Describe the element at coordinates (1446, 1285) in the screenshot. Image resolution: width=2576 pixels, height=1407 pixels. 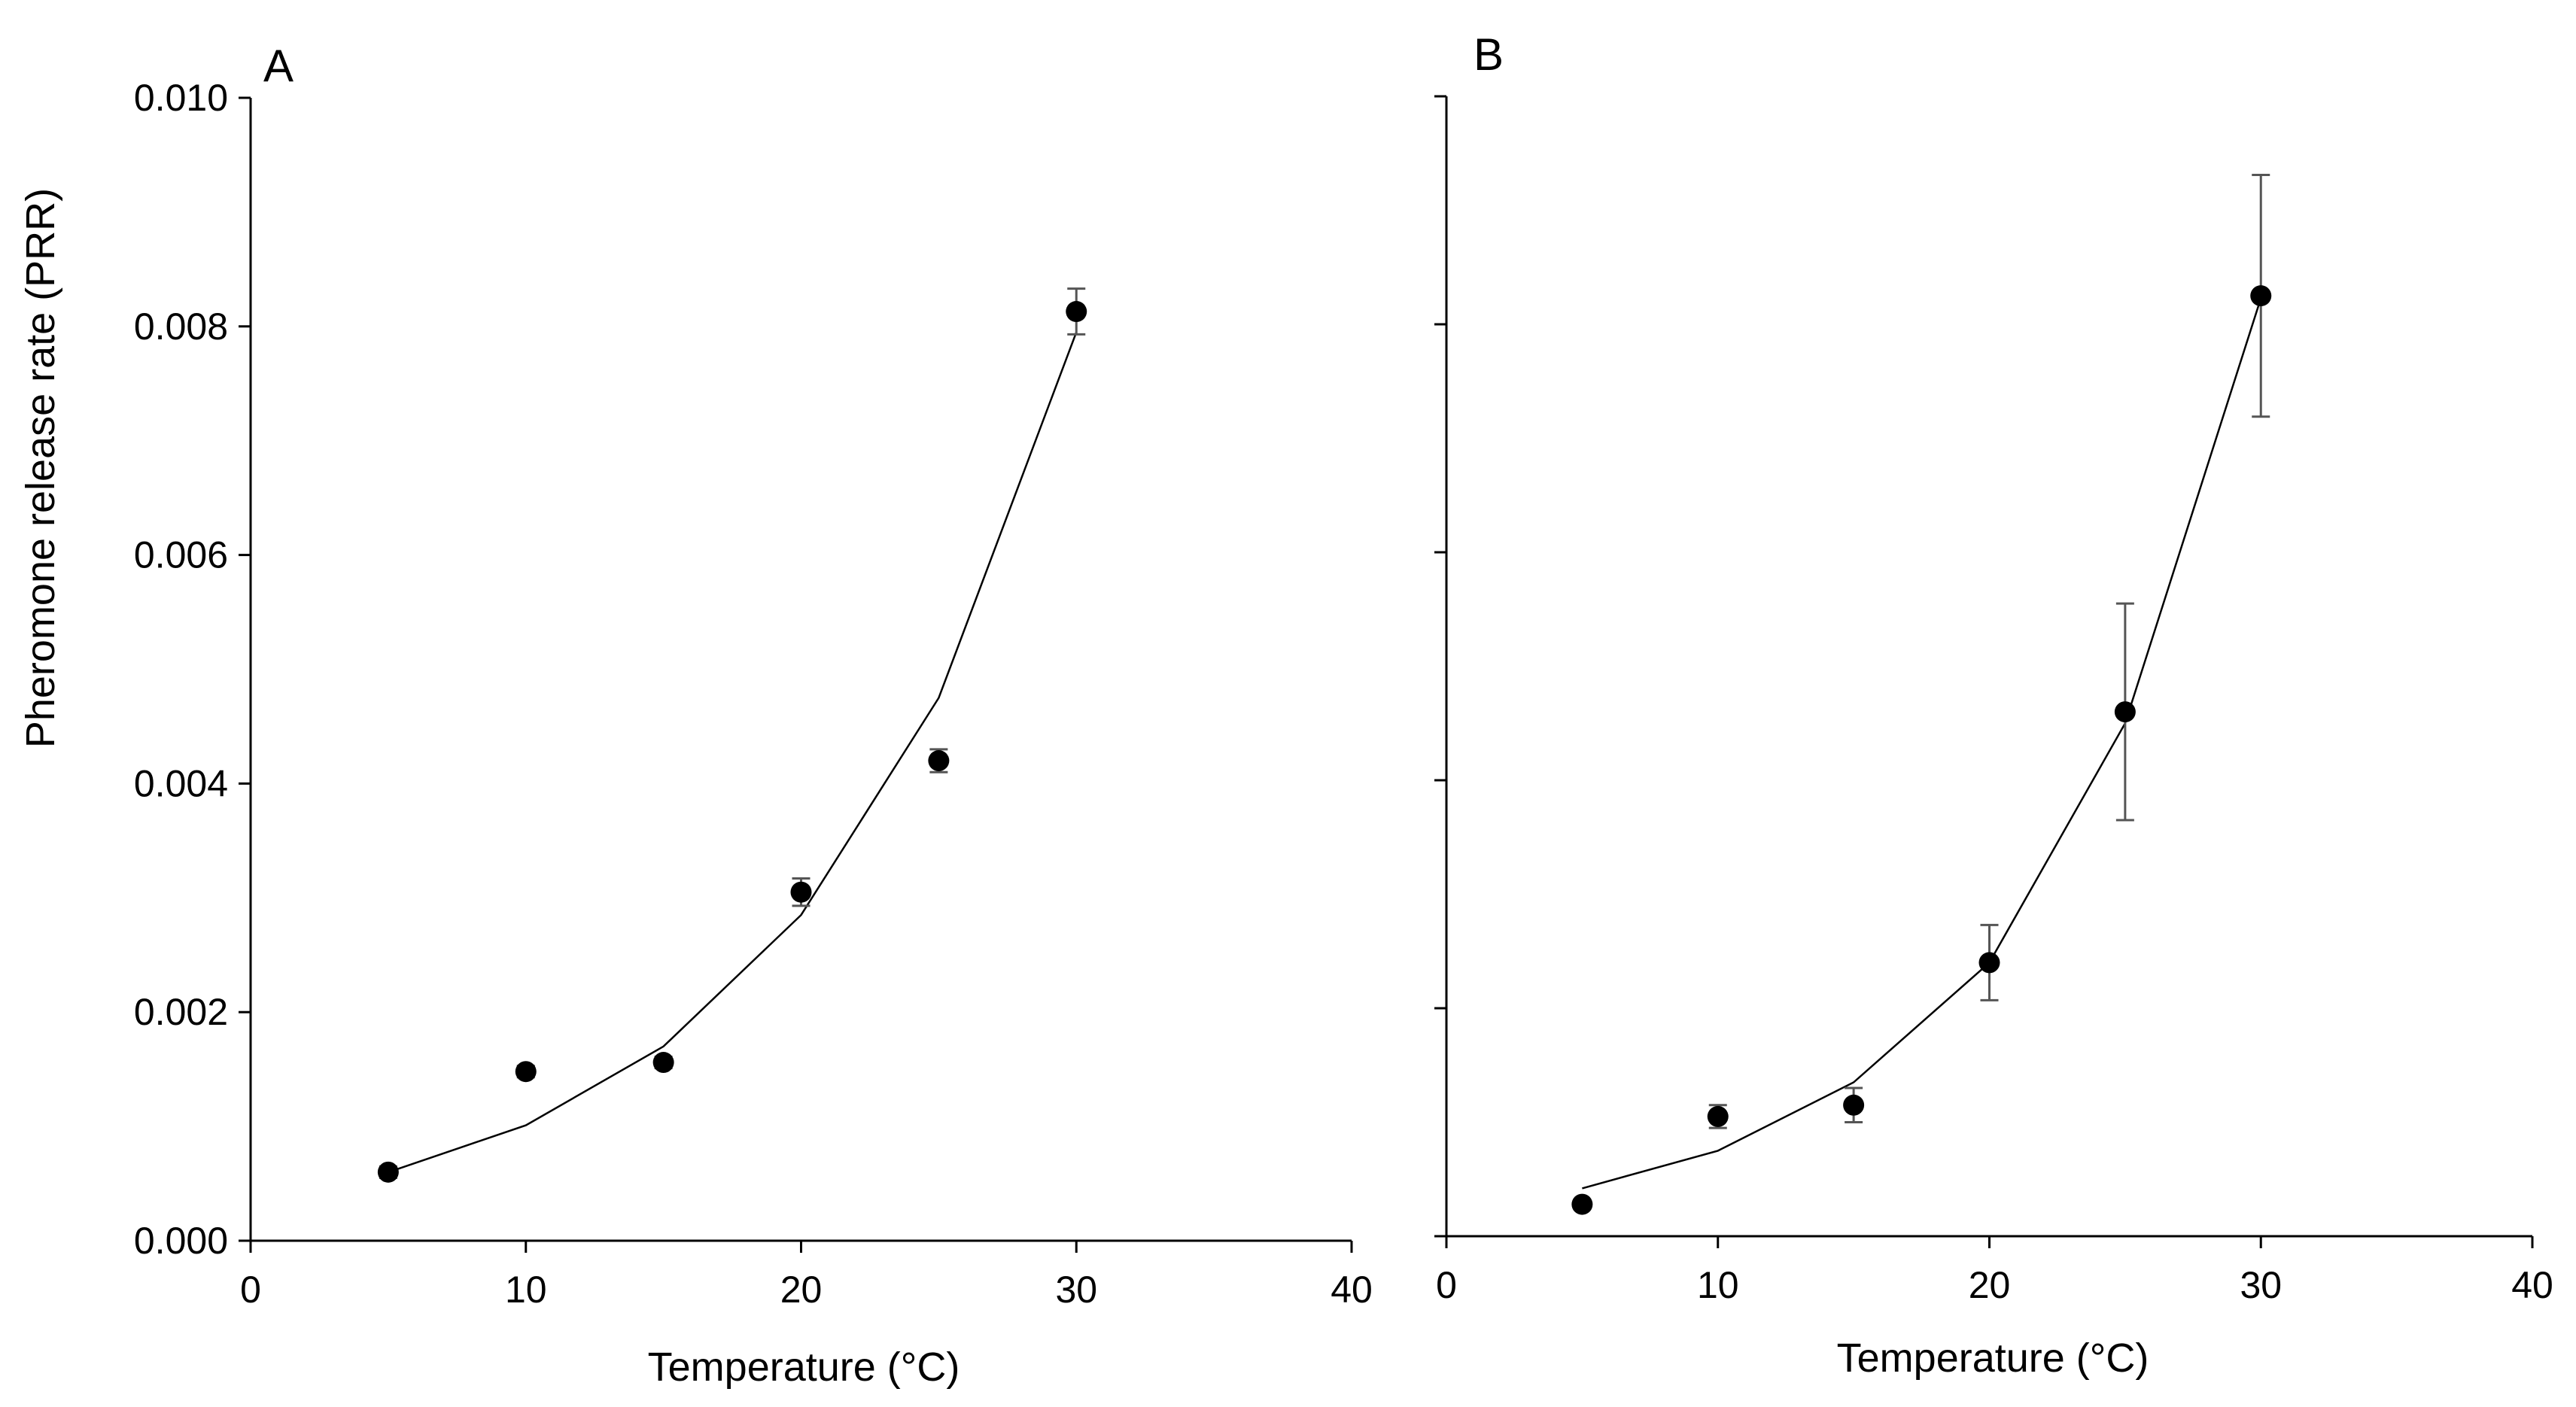
I see `panel-b-x-tick-label: 0` at that location.